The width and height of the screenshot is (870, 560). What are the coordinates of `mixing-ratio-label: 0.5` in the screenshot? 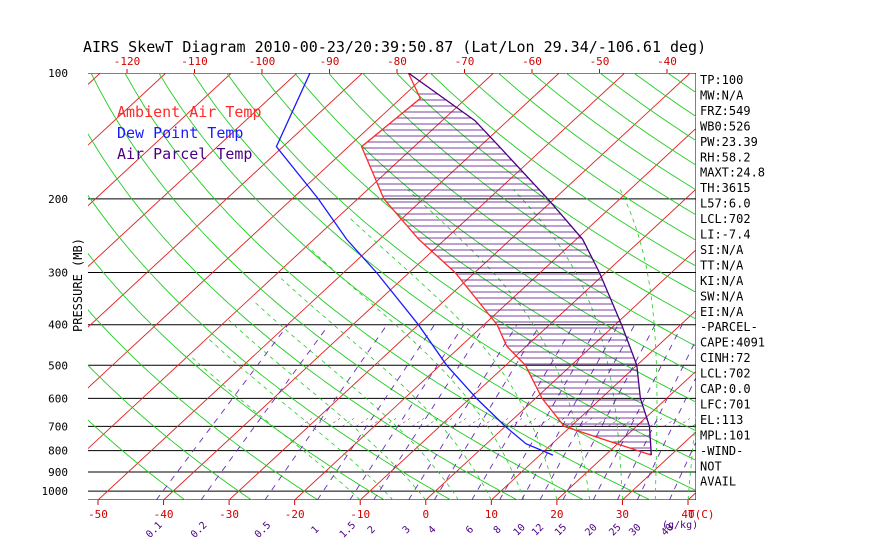 It's located at (263, 530).